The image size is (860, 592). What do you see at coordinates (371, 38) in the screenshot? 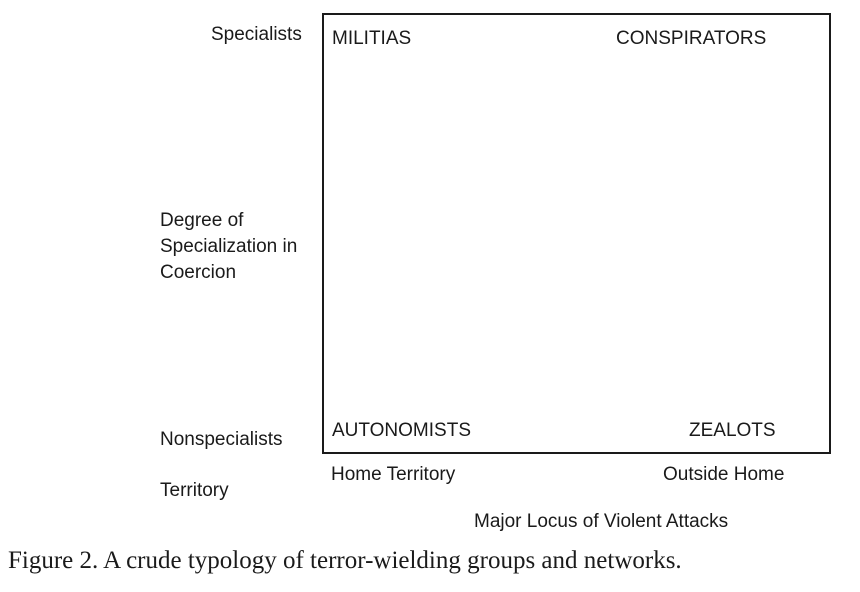
I see `quadrant-label-militias: MILITIAS` at bounding box center [371, 38].